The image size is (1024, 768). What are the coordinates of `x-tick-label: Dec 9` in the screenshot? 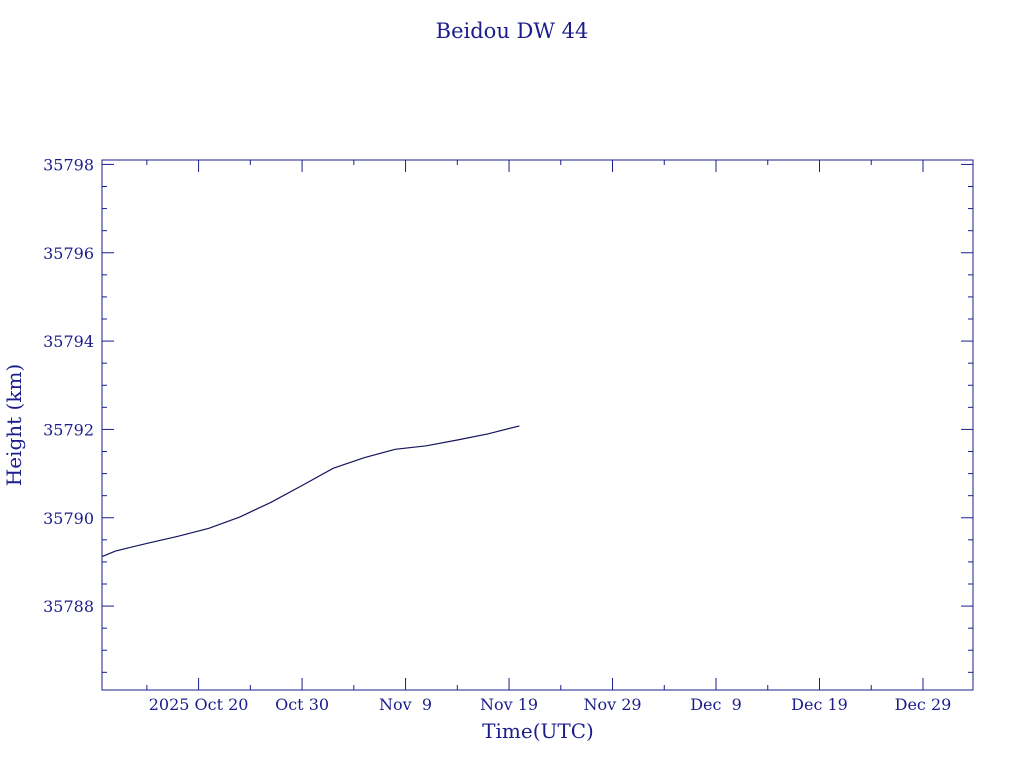 It's located at (716, 704).